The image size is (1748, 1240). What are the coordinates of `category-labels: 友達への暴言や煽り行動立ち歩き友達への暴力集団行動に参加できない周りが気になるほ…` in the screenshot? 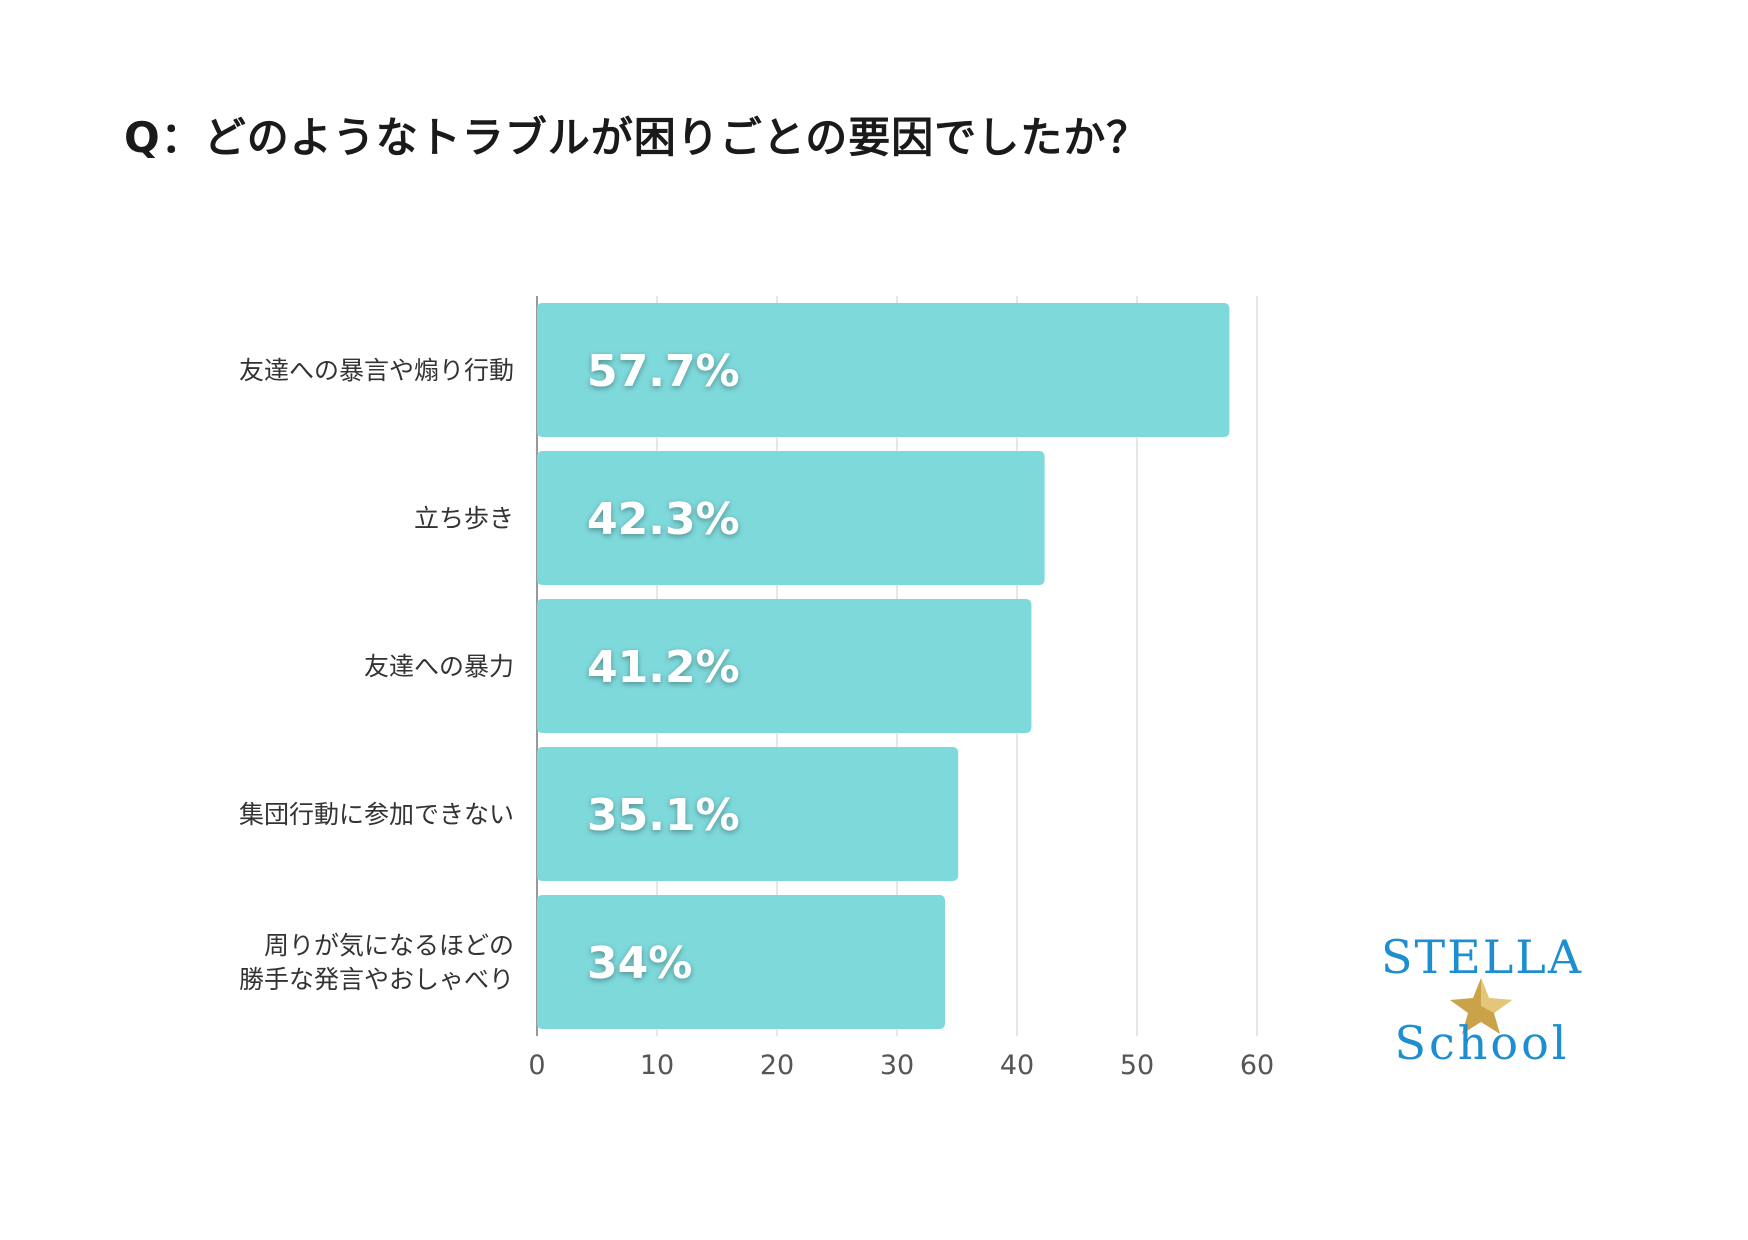 It's located at (376, 675).